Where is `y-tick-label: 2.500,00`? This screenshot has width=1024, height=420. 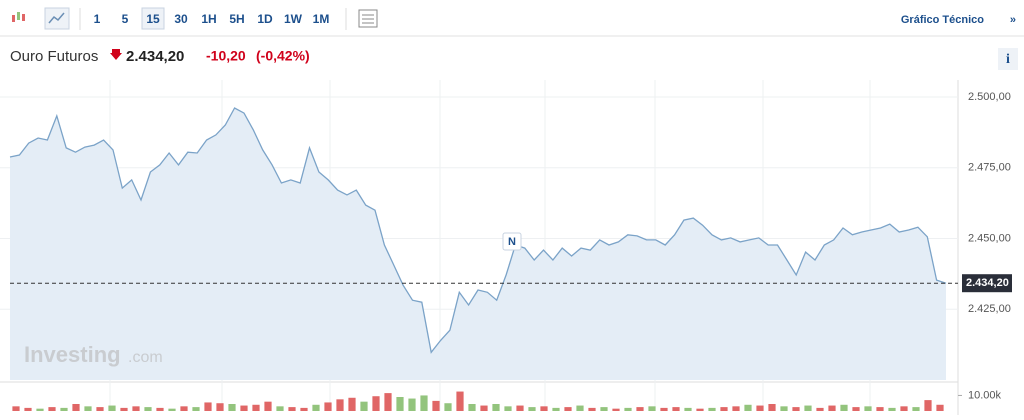
y-tick-label: 2.500,00 is located at coordinates (989, 97).